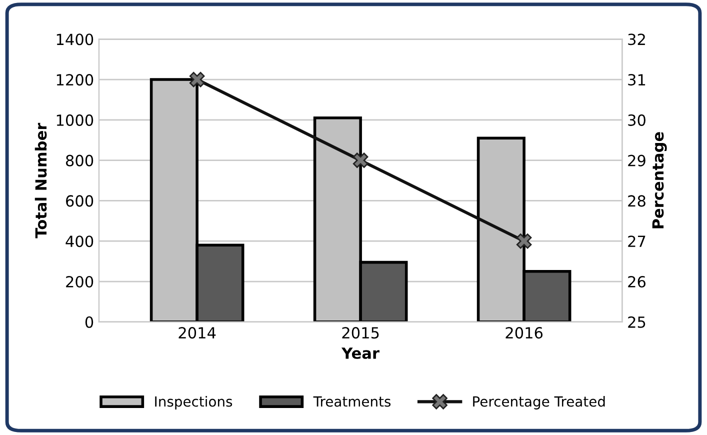 This screenshot has width=707, height=435. Describe the element at coordinates (193, 403) in the screenshot. I see `legend-label: Inspections` at that location.